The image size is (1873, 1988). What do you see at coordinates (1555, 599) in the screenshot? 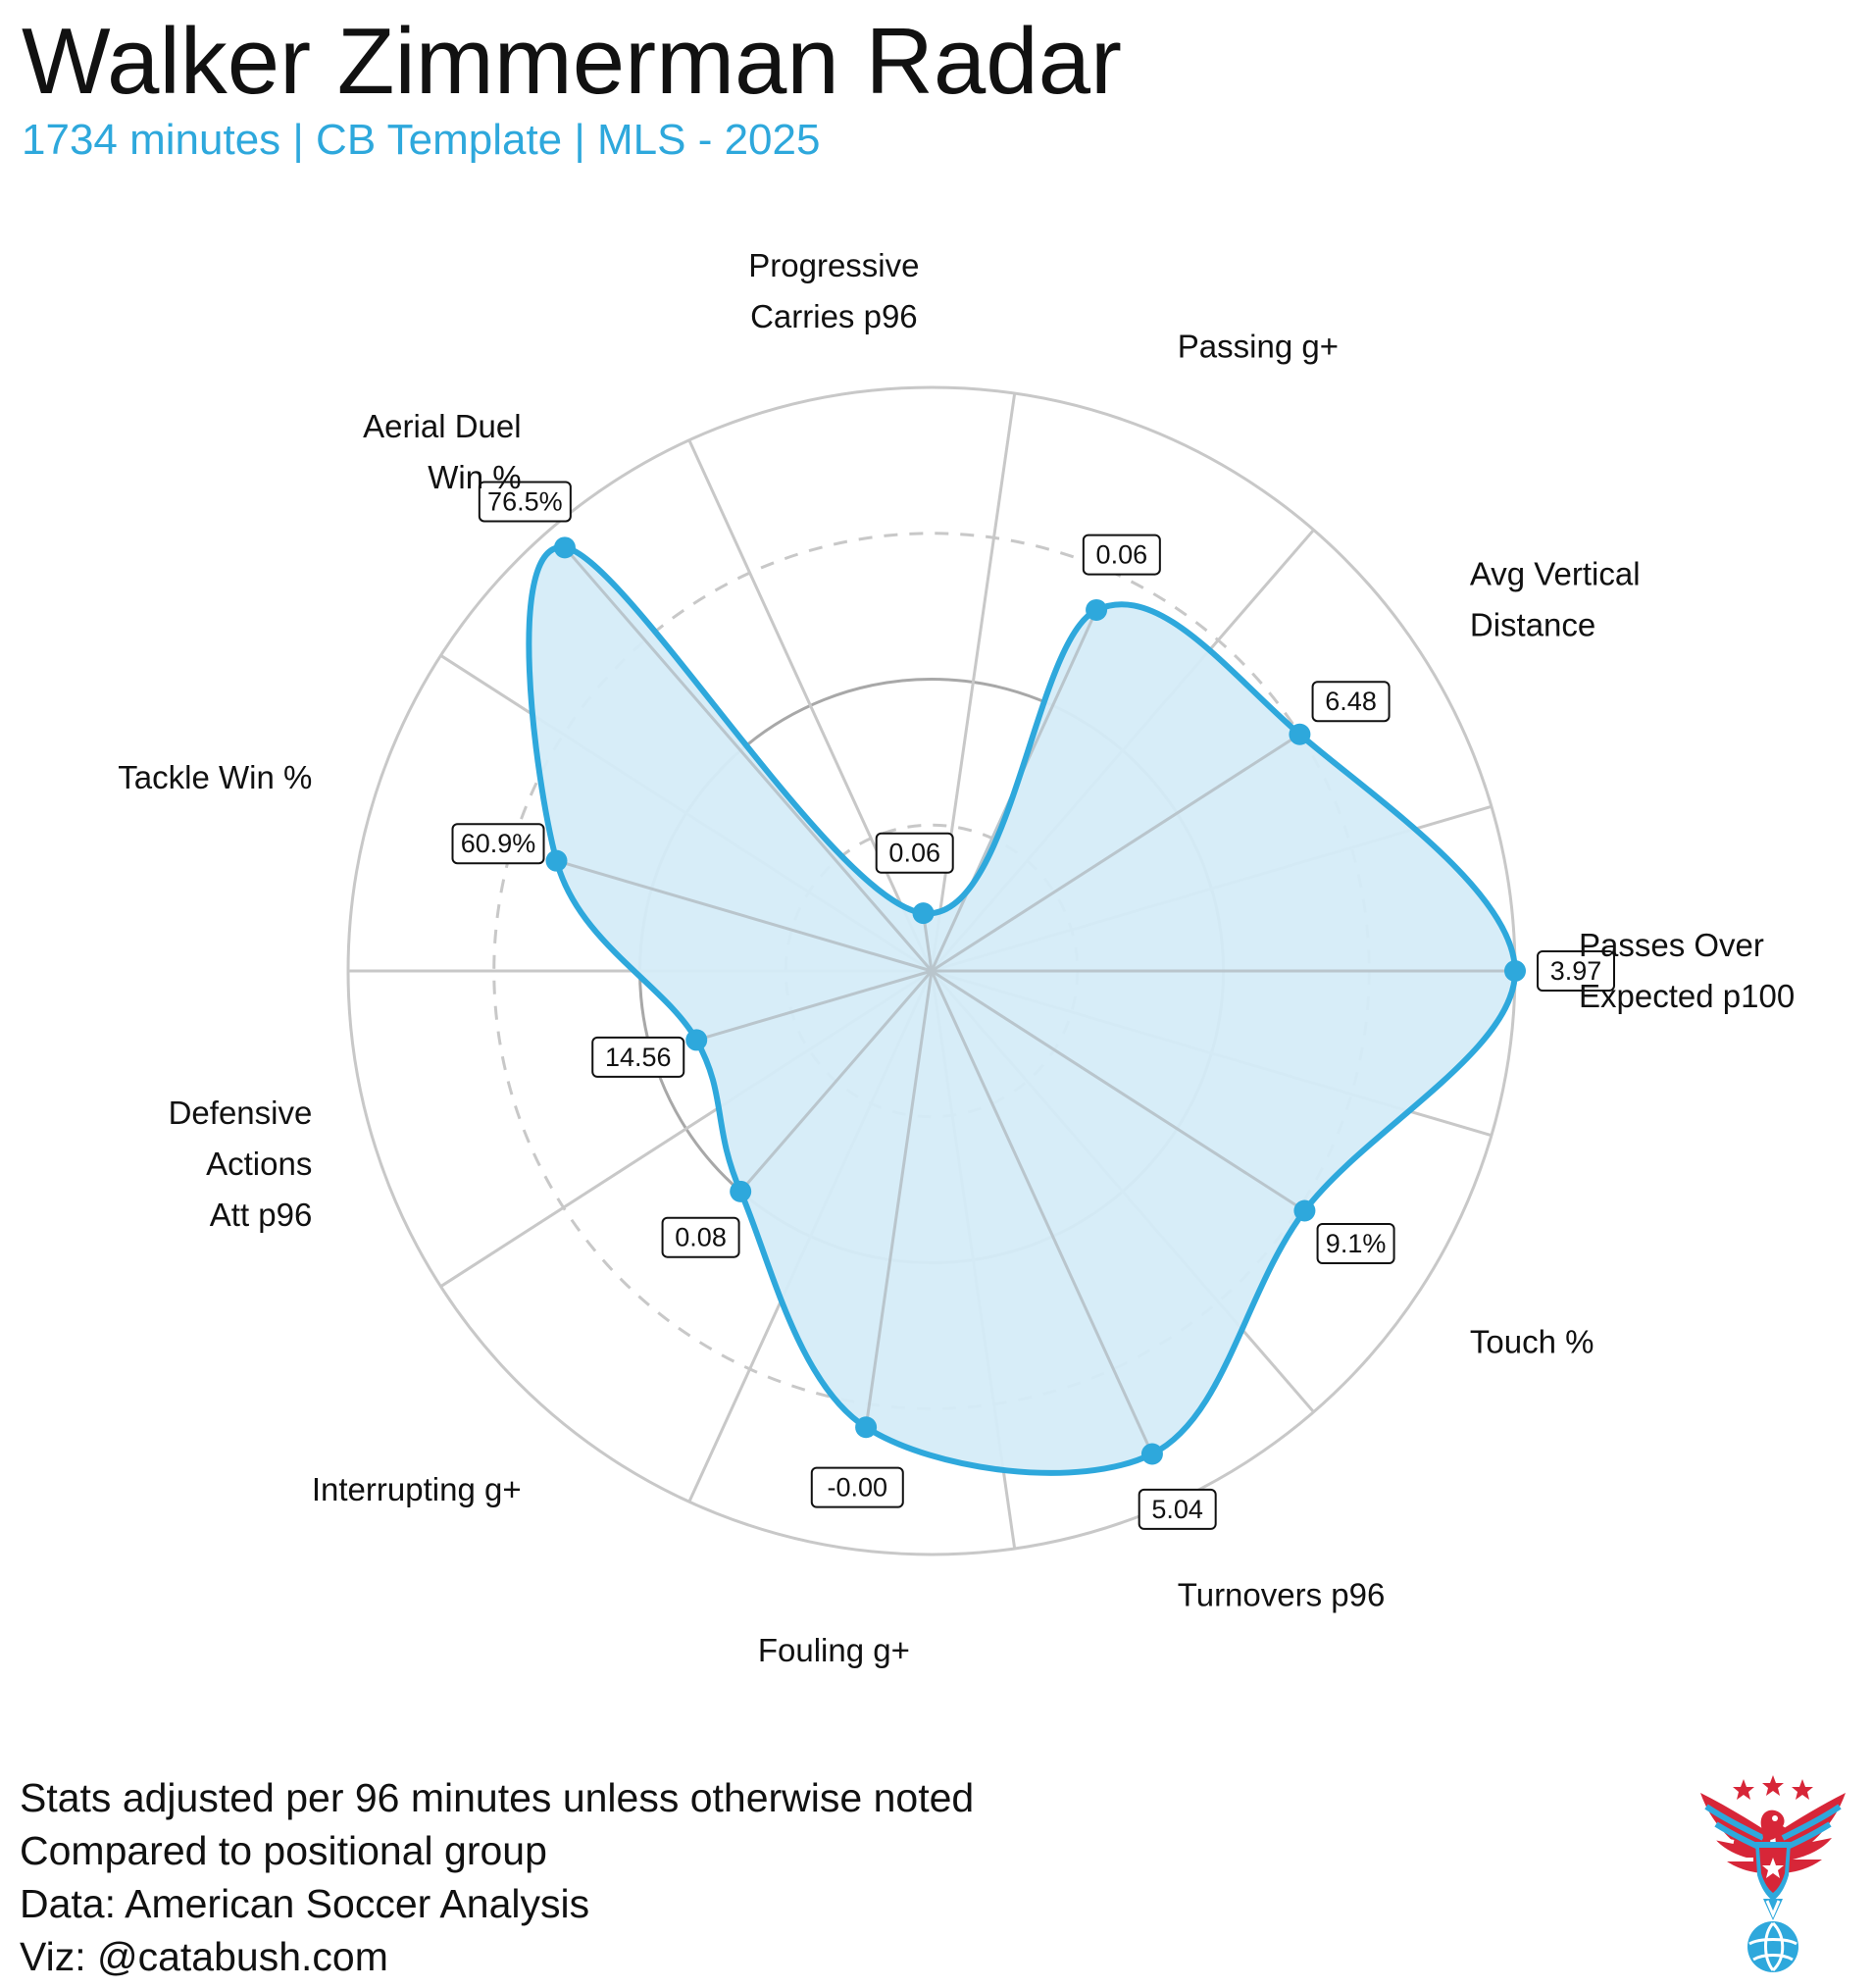
I see `axis-label: Avg Vertical Distance` at bounding box center [1555, 599].